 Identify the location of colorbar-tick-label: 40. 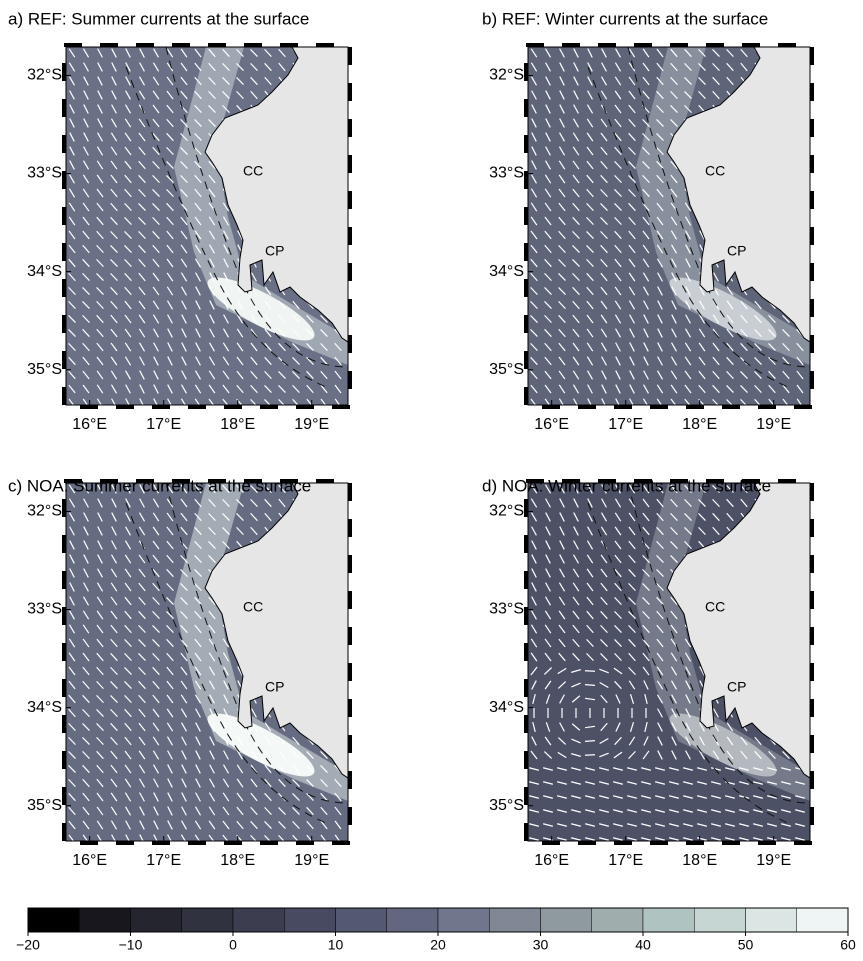
(643, 945).